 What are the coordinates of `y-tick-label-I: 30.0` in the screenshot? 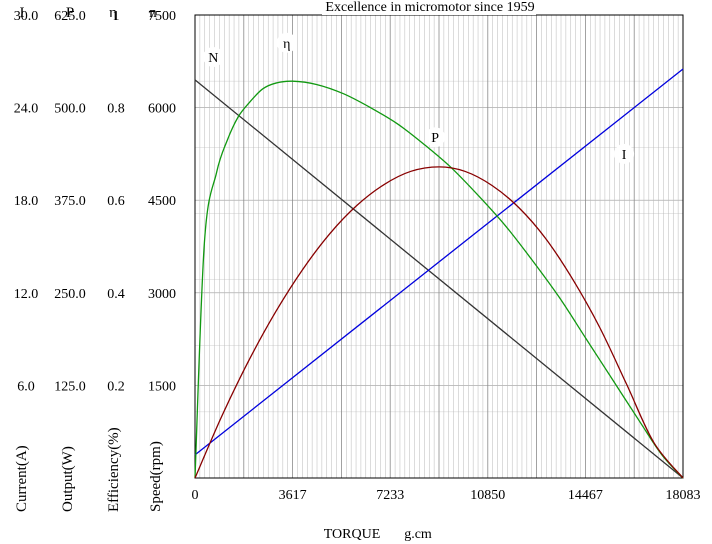 It's located at (26, 16).